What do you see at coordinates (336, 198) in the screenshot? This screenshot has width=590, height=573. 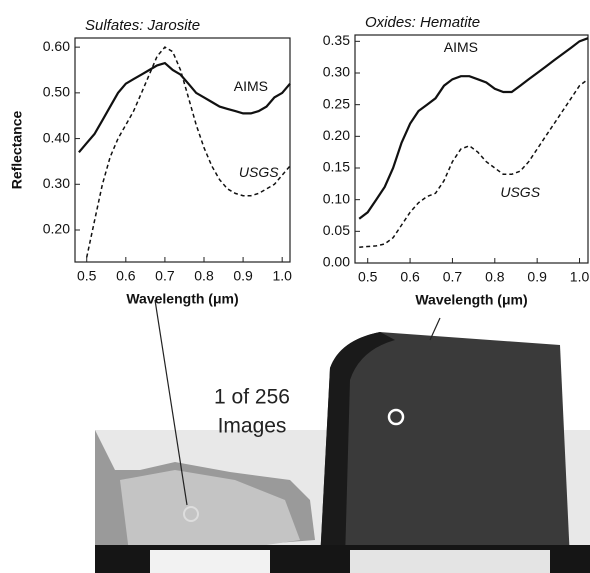 I see `y-tick-label: 0.10` at bounding box center [336, 198].